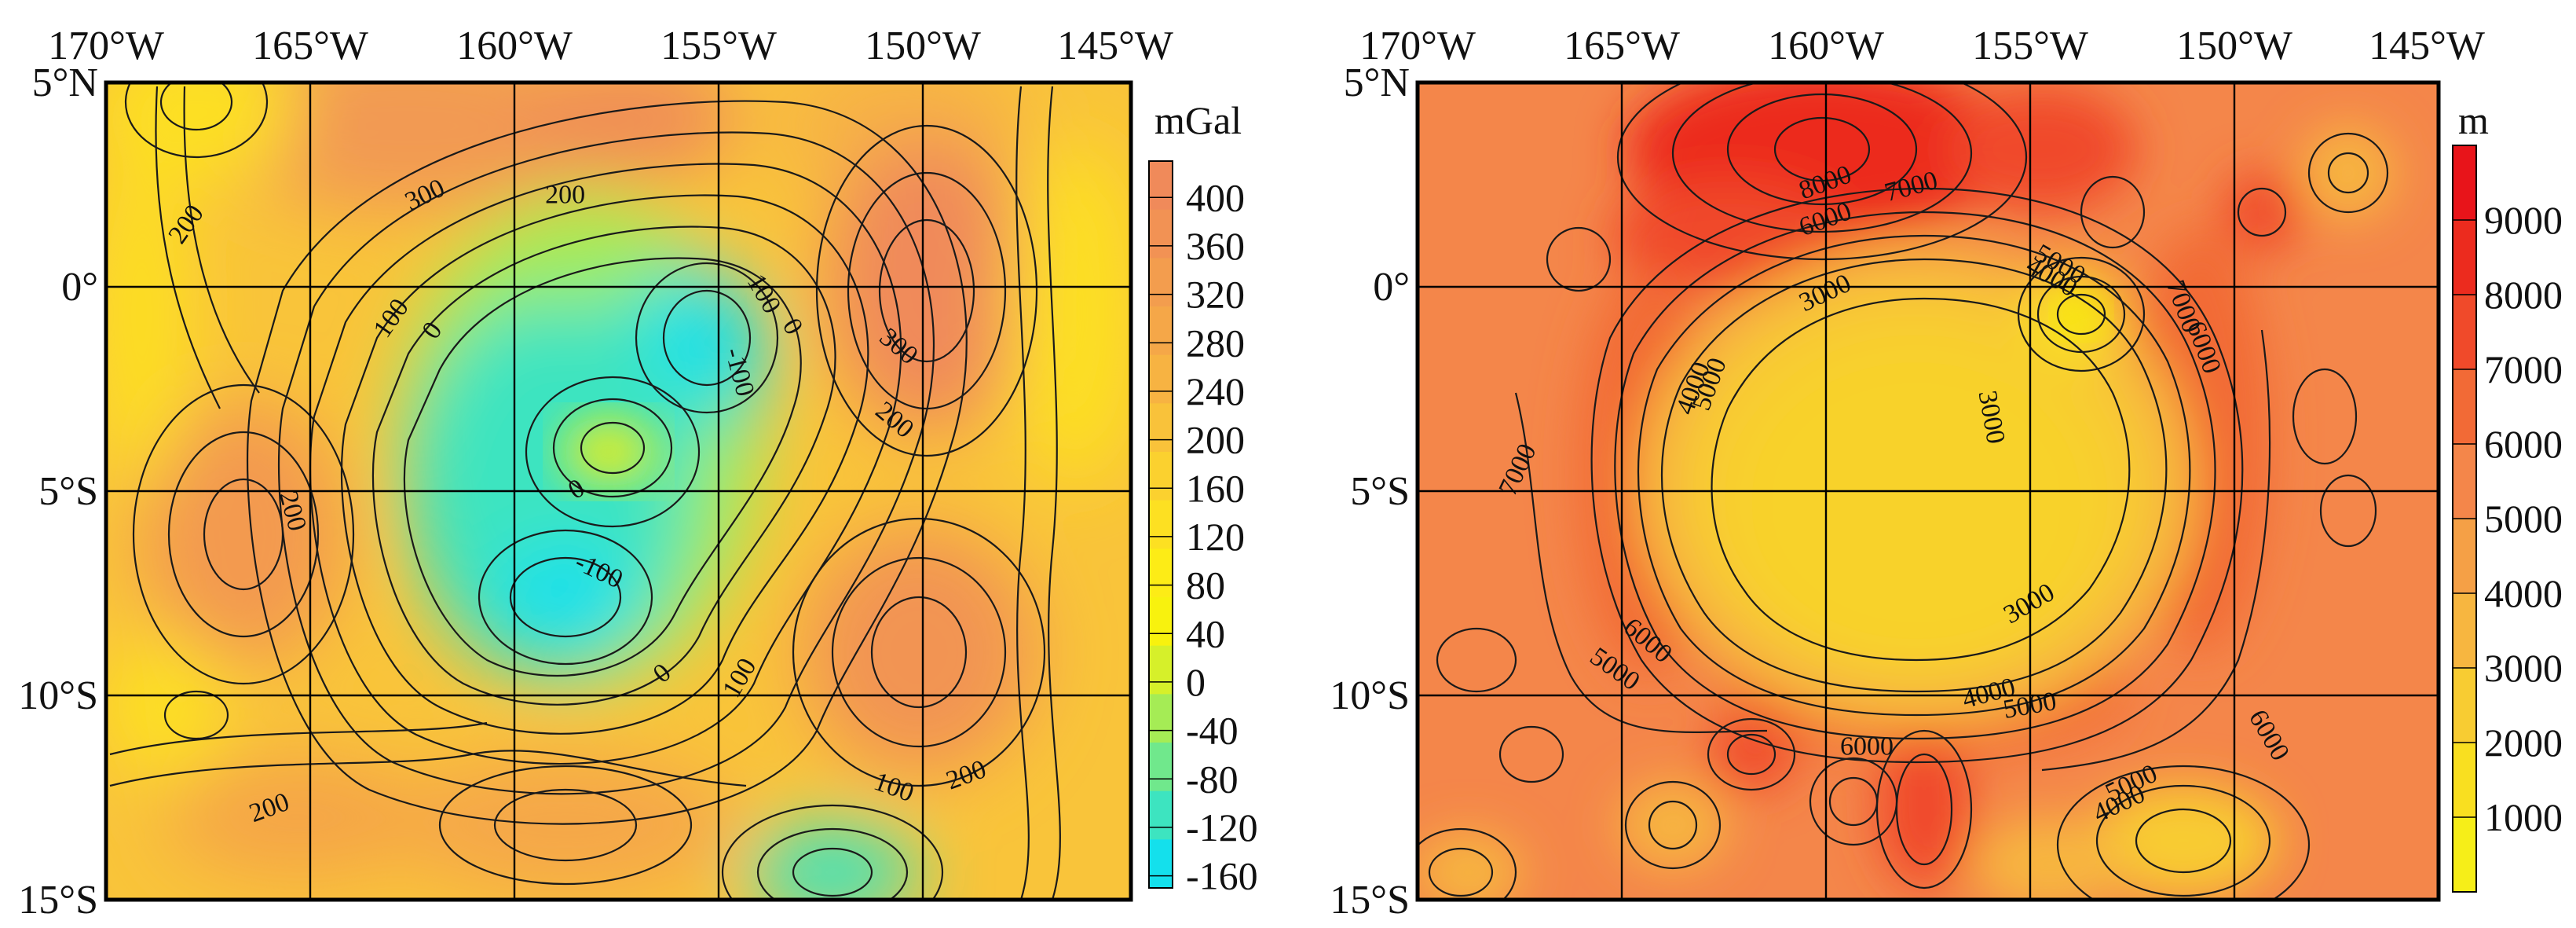 Image resolution: width=2576 pixels, height=928 pixels. Describe the element at coordinates (1213, 779) in the screenshot. I see `colorbar-tick-label: -80` at that location.